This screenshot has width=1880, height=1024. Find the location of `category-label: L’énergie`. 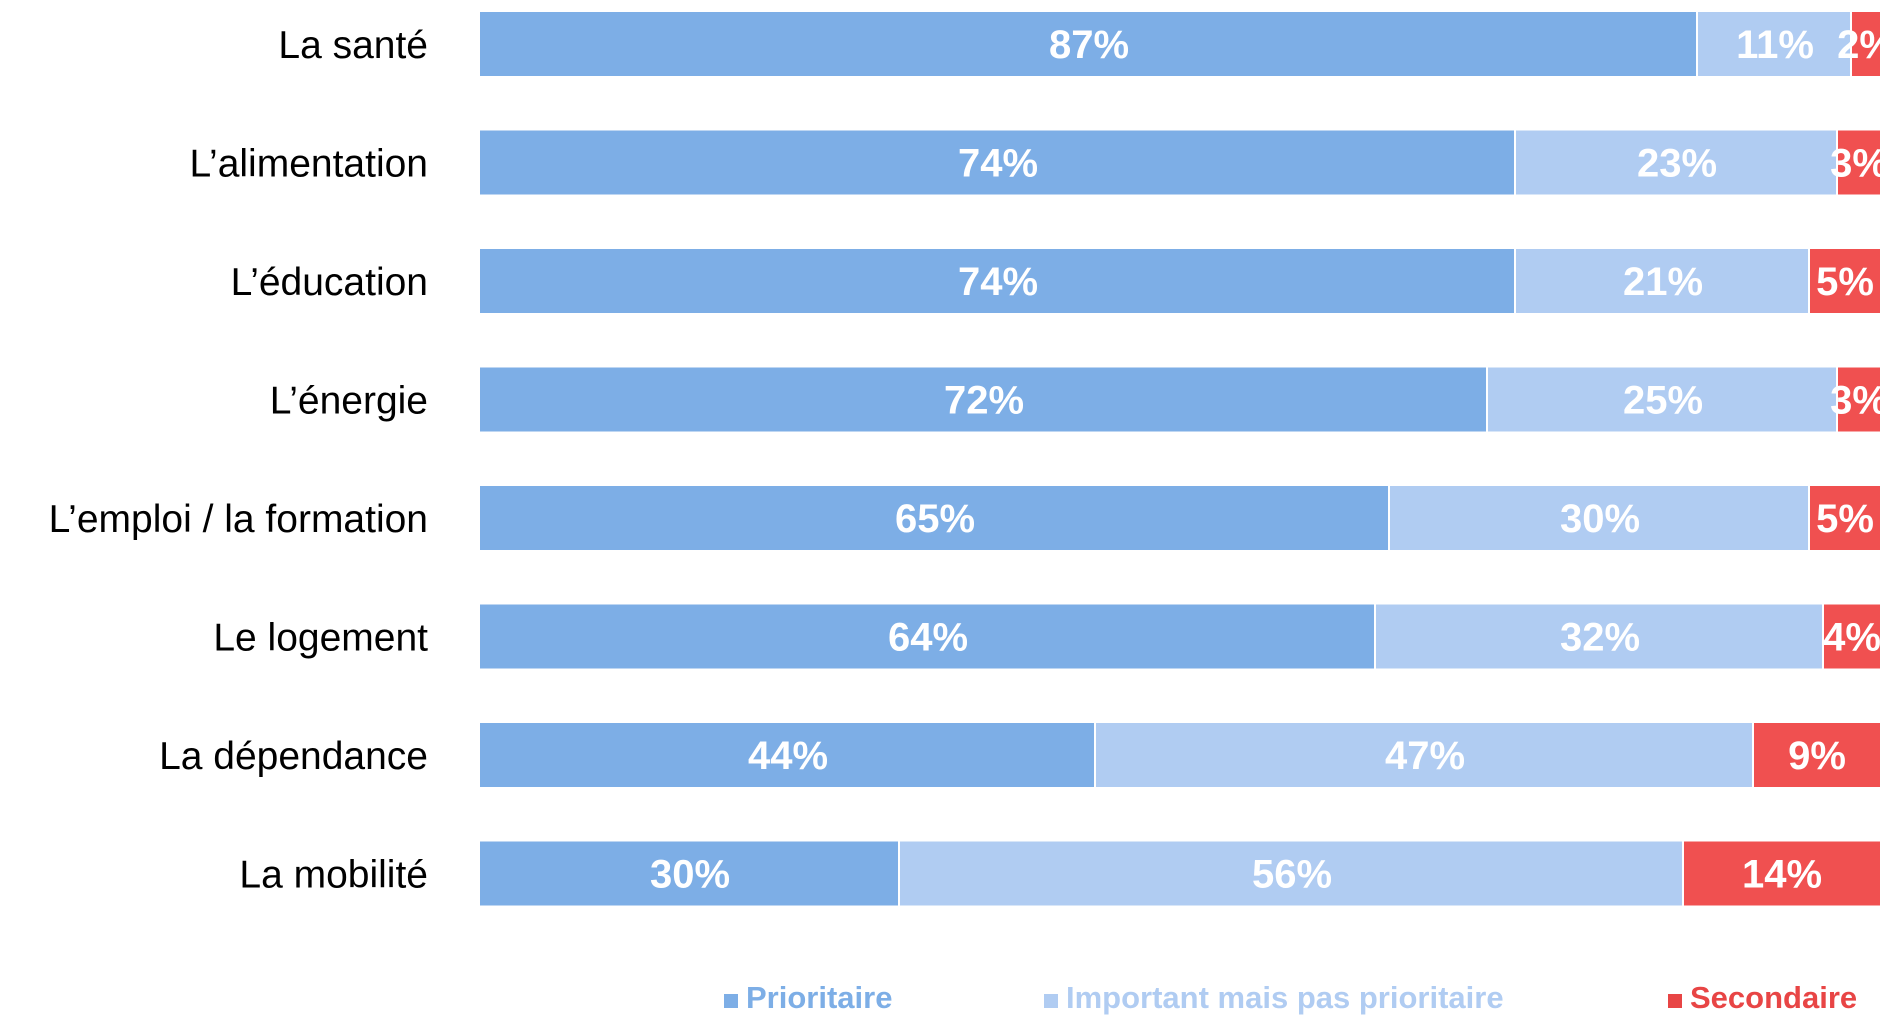

category-label: L’énergie is located at coordinates (349, 401).